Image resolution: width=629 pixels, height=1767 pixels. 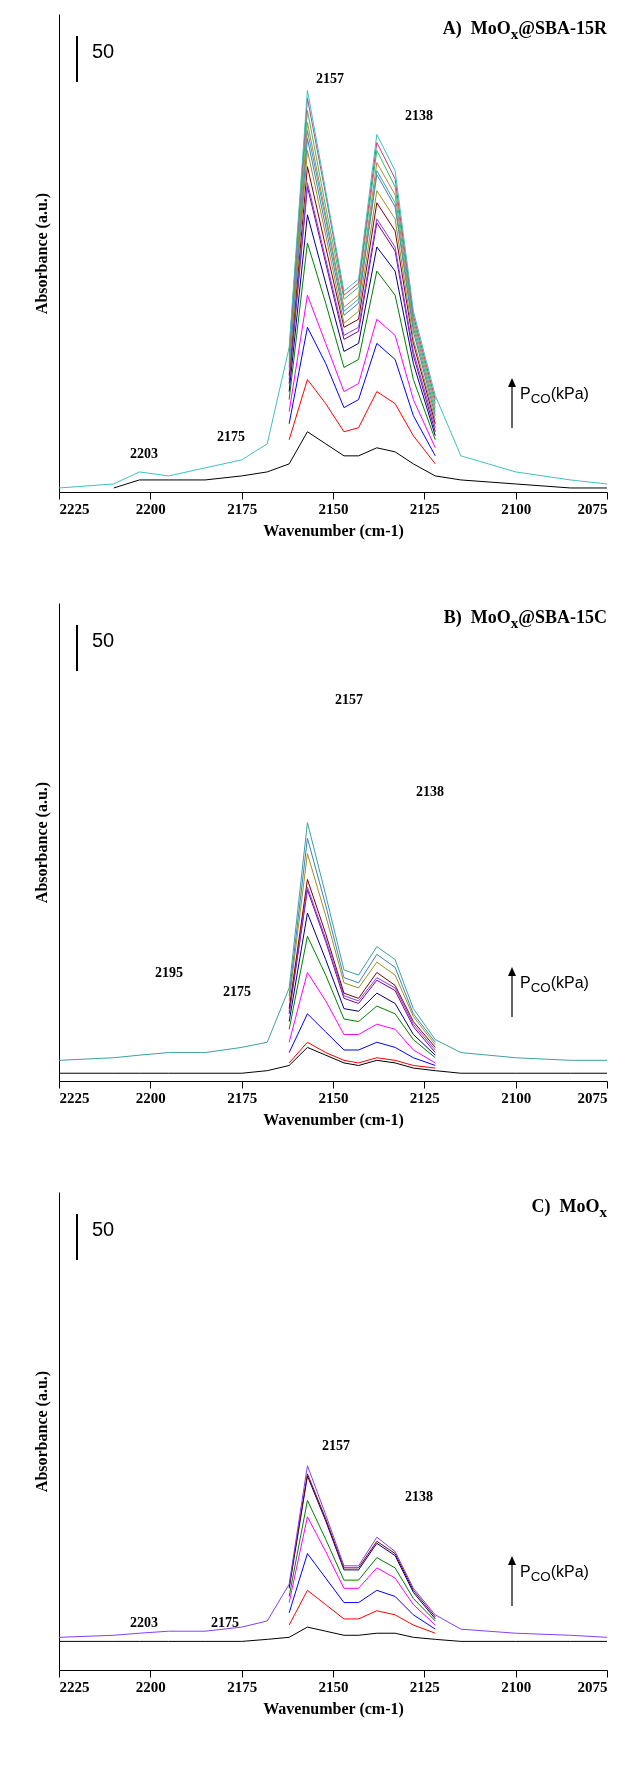 What do you see at coordinates (525, 619) in the screenshot?
I see `chart-title: B) MoO$_{x}$@SBA-15C` at bounding box center [525, 619].